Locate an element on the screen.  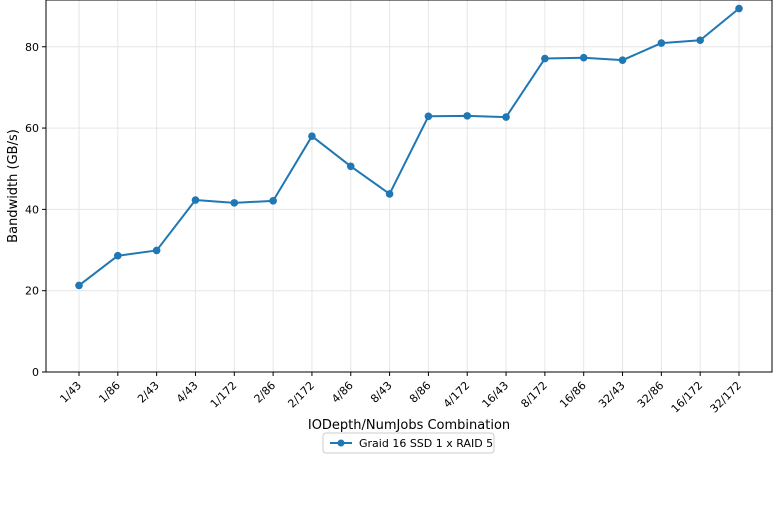
y-tick-label: 40 is located at coordinates (32, 209).